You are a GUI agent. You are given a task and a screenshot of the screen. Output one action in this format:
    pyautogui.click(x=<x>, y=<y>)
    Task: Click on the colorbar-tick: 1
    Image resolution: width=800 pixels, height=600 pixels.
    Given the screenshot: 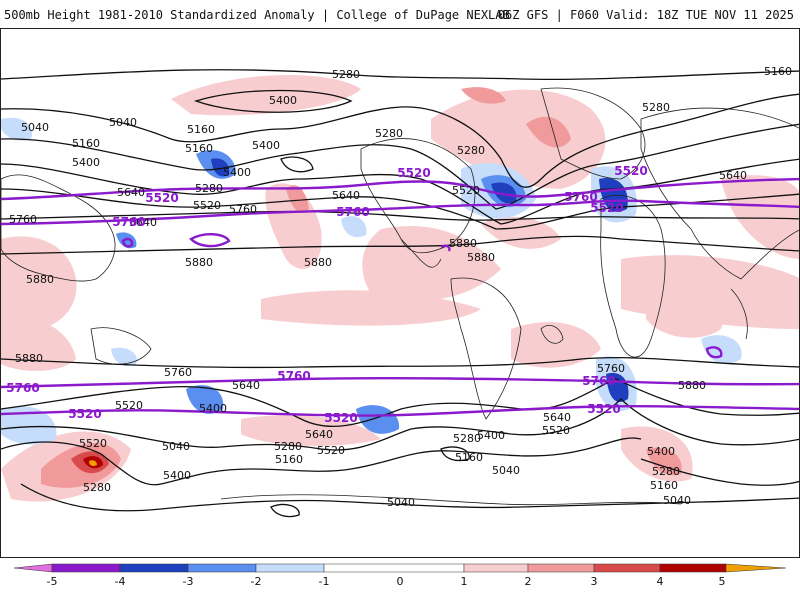 What is the action you would take?
    pyautogui.click(x=464, y=581)
    